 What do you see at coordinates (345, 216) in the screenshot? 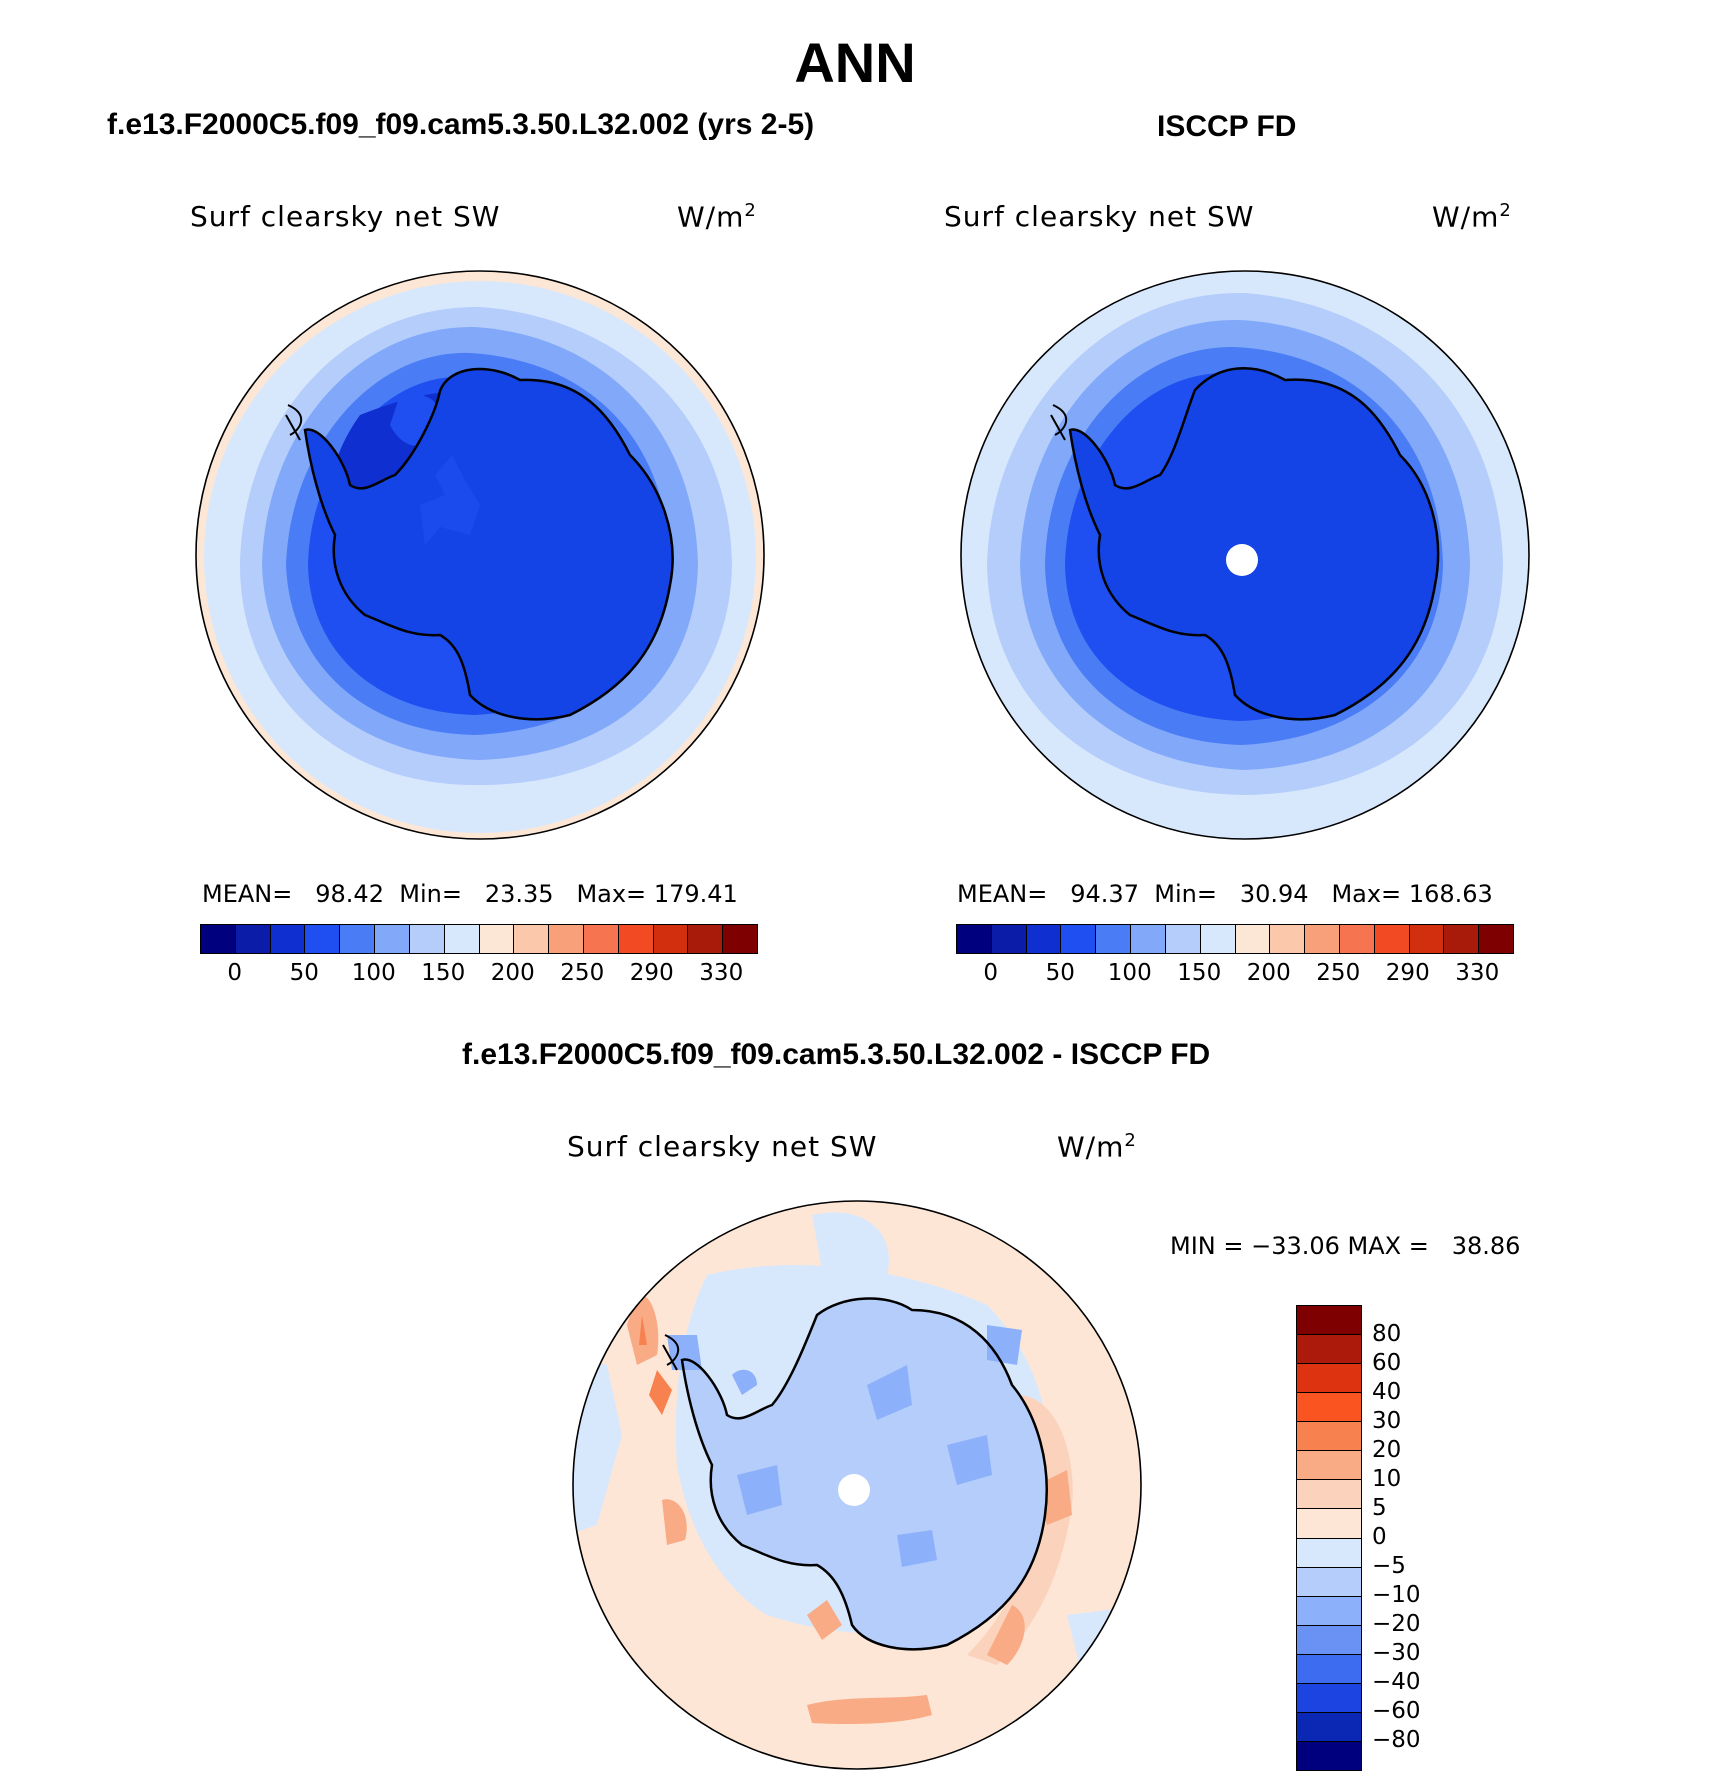
I see `panel-1-variable: Surf clearsky net SW` at bounding box center [345, 216].